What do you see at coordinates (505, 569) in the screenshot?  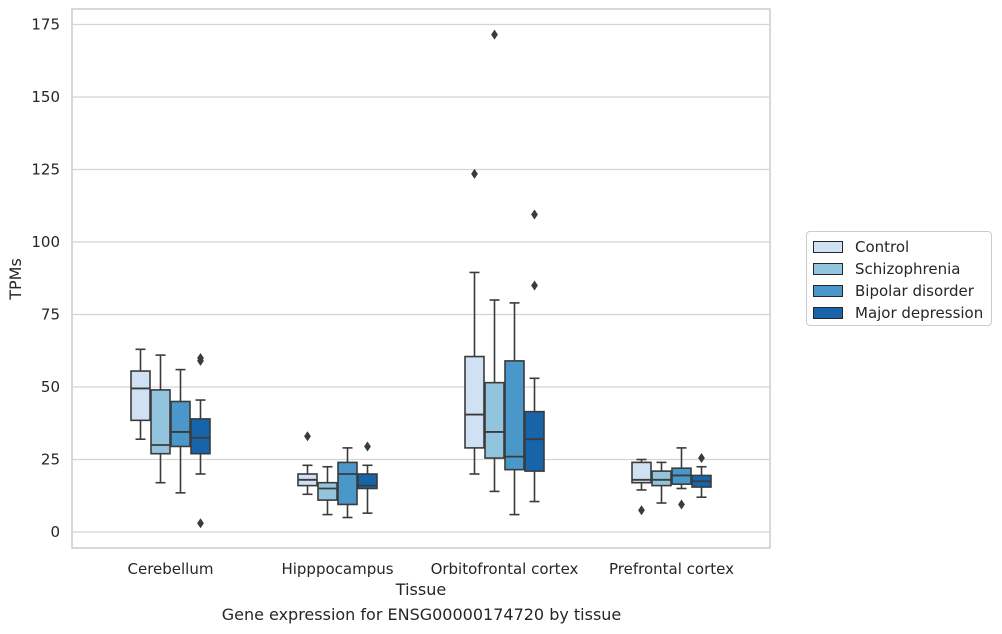 I see `x-tick-label-orbitofrontal-cortex: Orbitofrontal cortex` at bounding box center [505, 569].